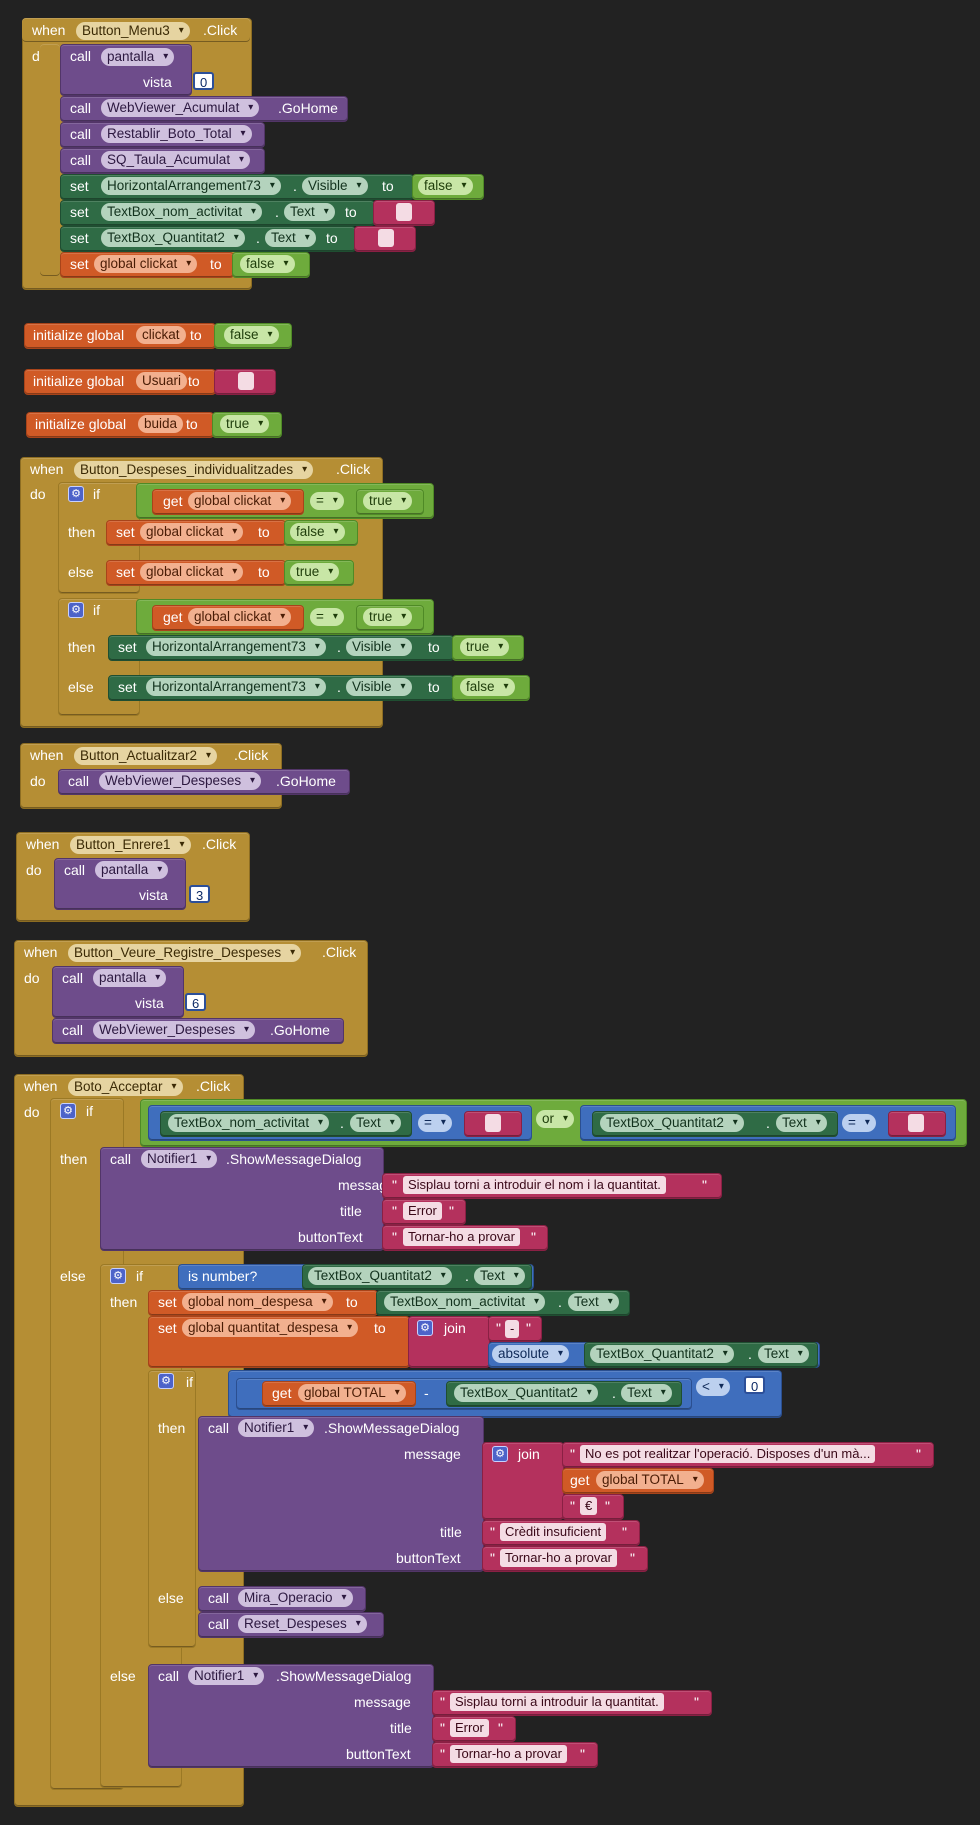 The width and height of the screenshot is (980, 1825). Describe the element at coordinates (185, 953) in the screenshot. I see `component-dropdown: Button_Veure_Registre_Despeses` at that location.